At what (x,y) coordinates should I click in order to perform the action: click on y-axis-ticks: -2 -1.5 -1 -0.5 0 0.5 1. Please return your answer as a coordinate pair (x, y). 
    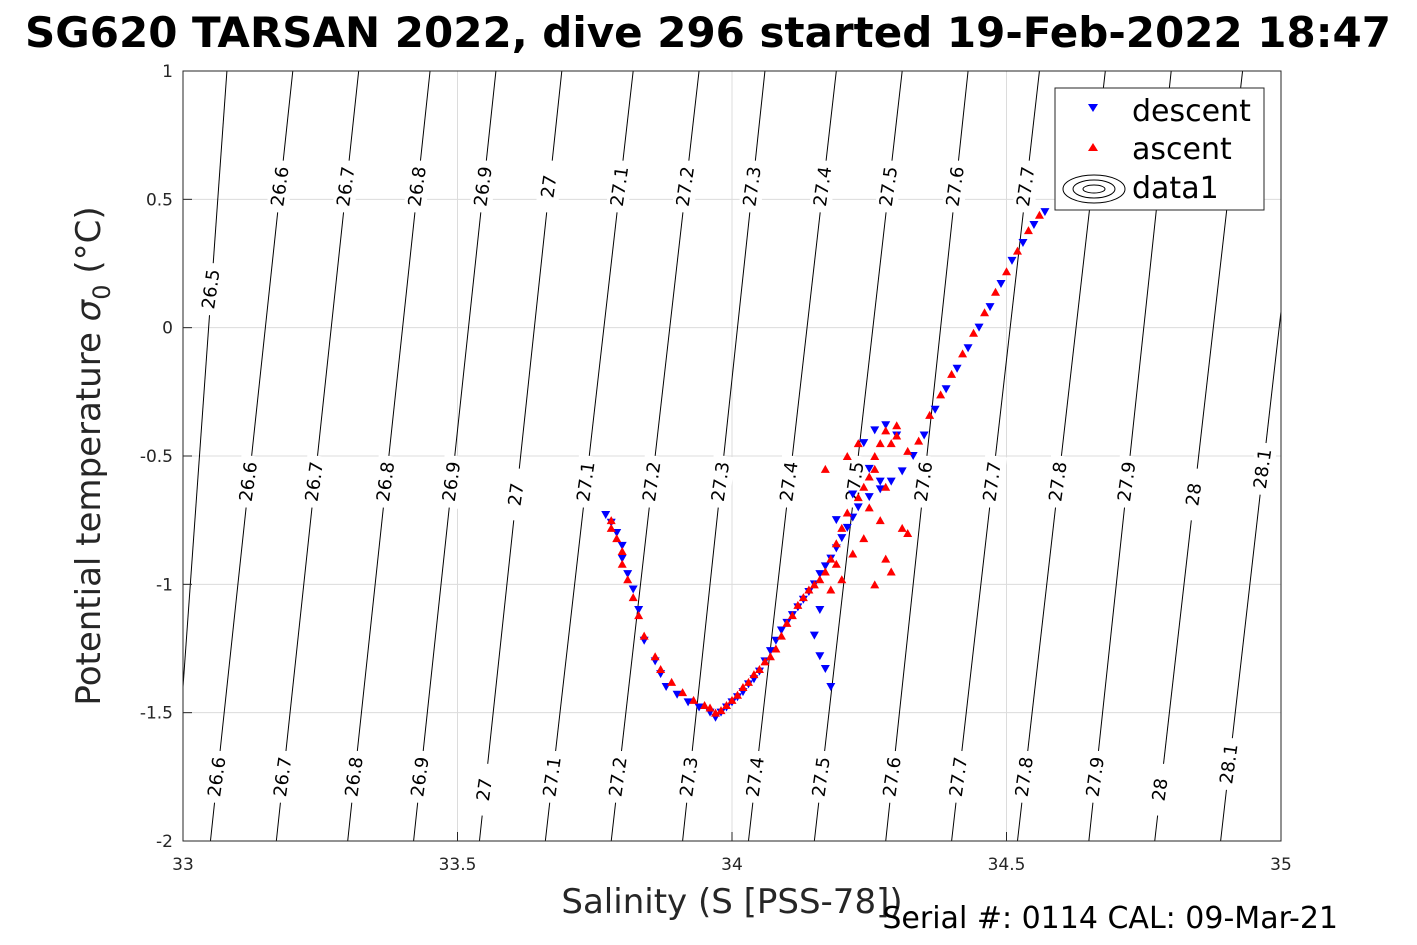
    Looking at the image, I should click on (166, 457).